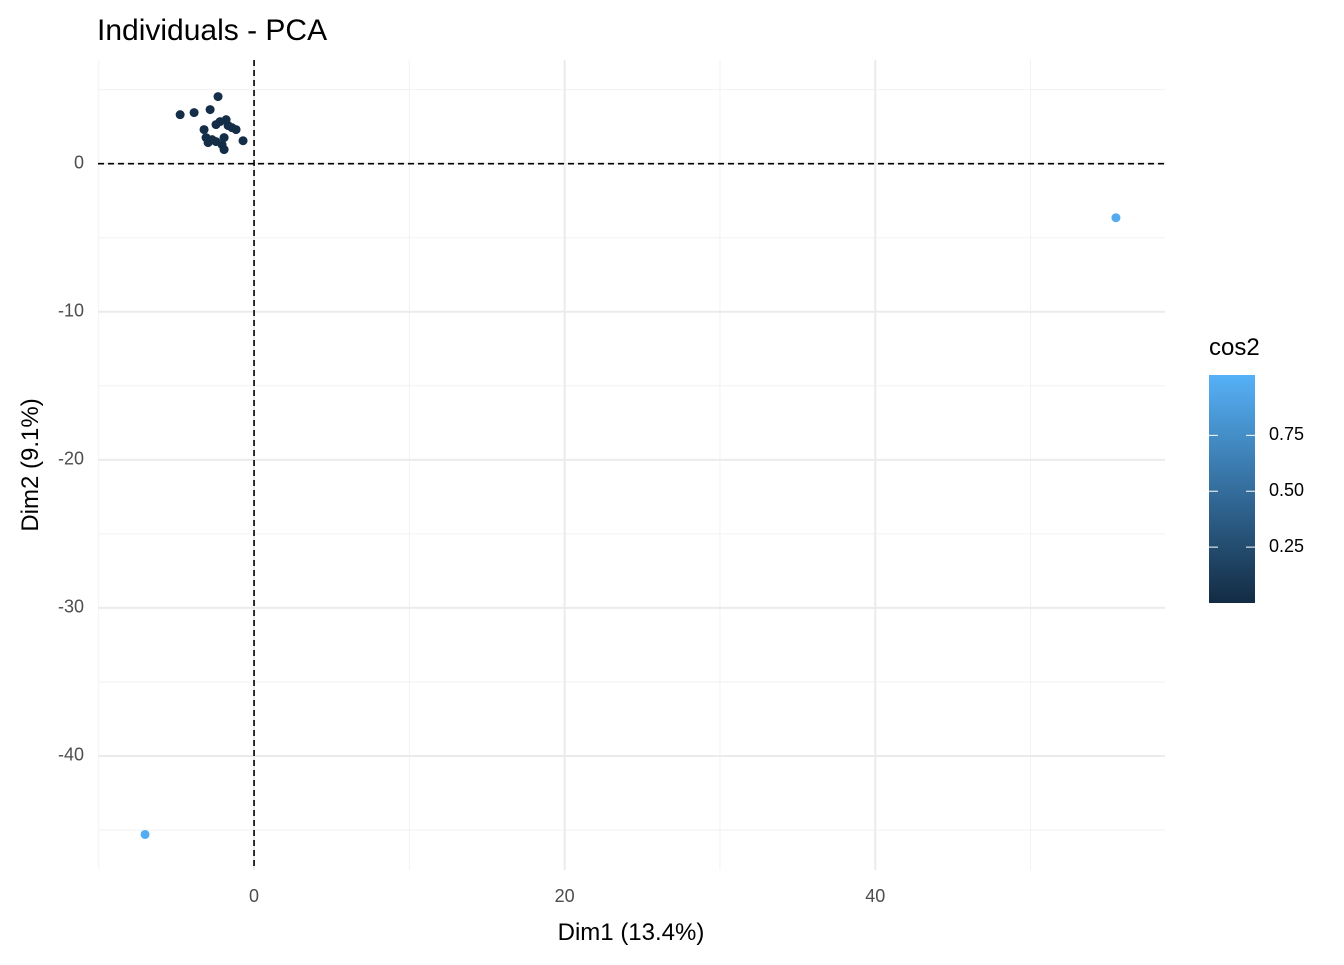 This screenshot has width=1344, height=965. I want to click on x-tick-label: 40, so click(875, 896).